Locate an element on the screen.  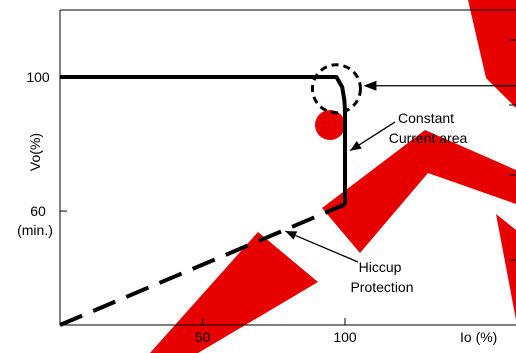
constant-current-label: Constant Current area is located at coordinates (428, 128).